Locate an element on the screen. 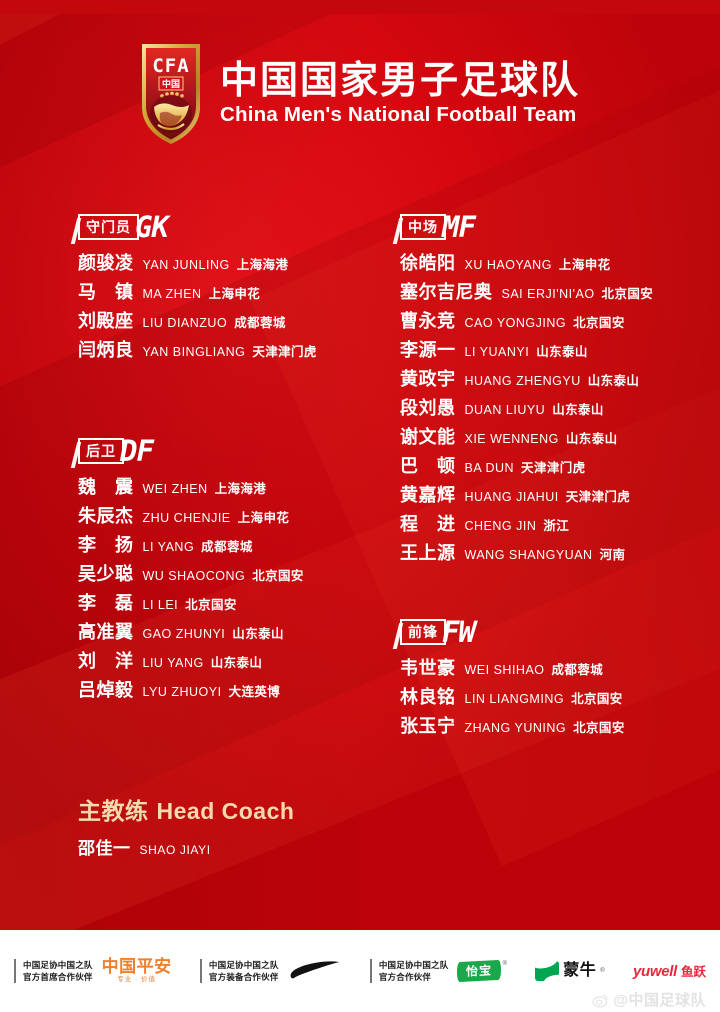 This screenshot has height=1012, width=720. player-club: 河南 is located at coordinates (612, 555).